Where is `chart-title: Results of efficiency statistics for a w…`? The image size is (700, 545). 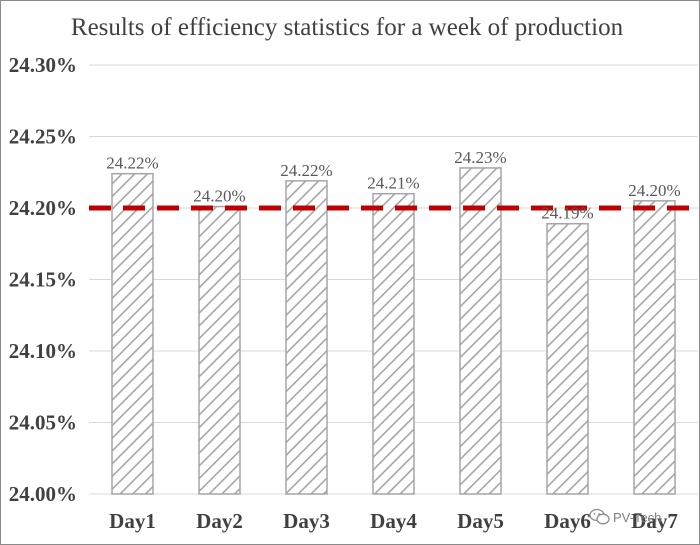 chart-title: Results of efficiency statistics for a w… is located at coordinates (347, 27).